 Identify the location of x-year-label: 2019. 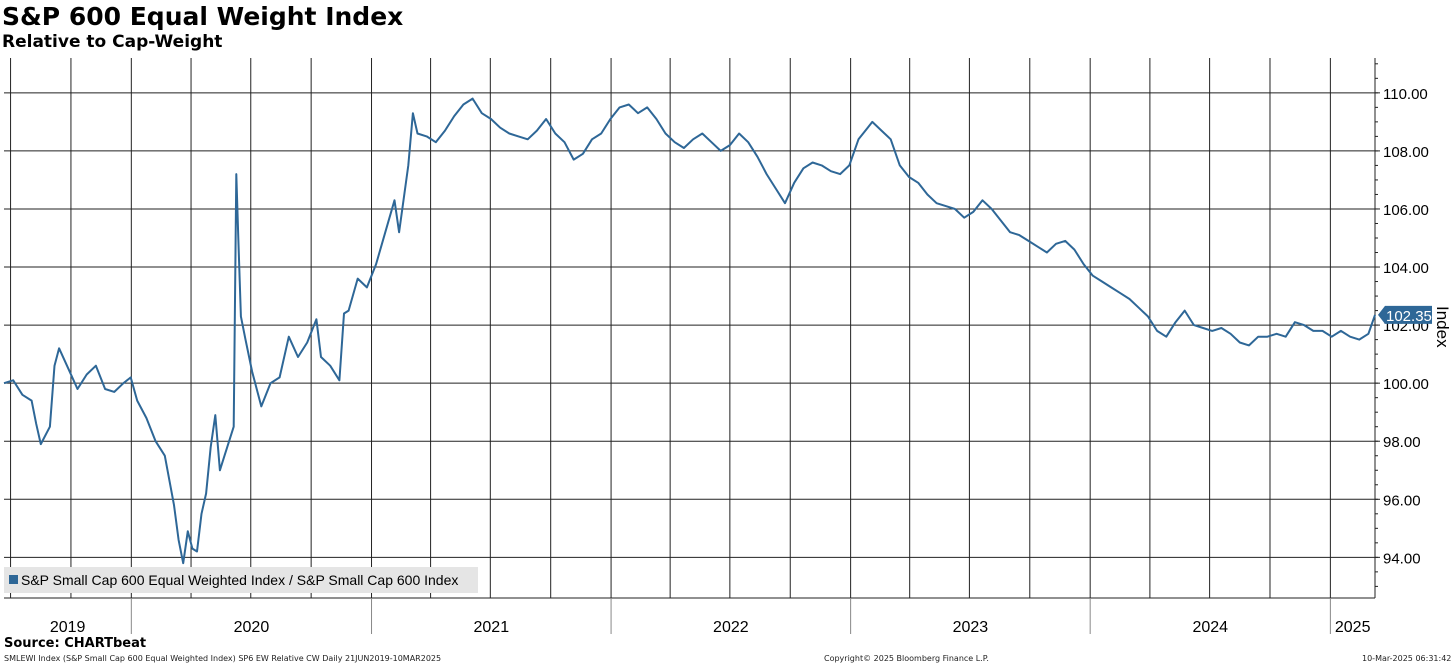
(68, 627).